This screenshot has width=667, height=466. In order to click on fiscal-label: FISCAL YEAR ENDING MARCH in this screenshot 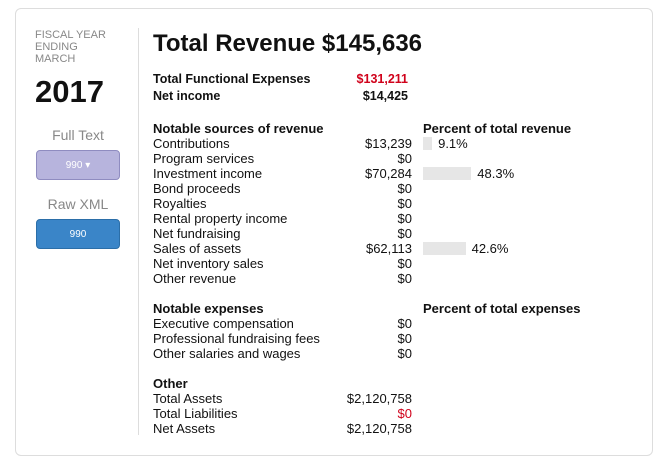, I will do `click(70, 47)`.